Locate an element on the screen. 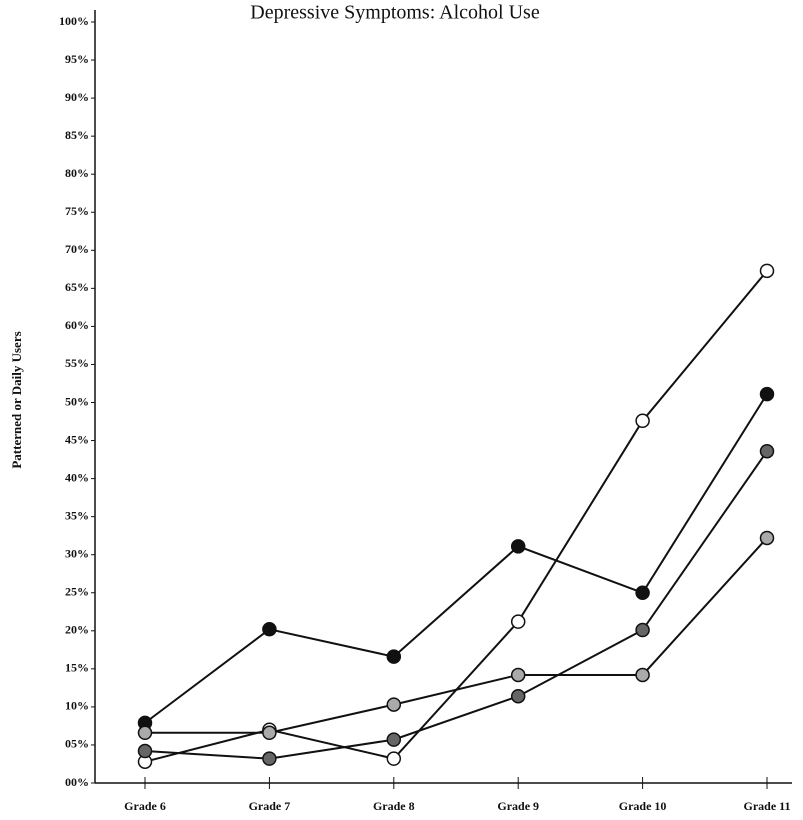  x-tick-label: Grade 6 is located at coordinates (145, 806).